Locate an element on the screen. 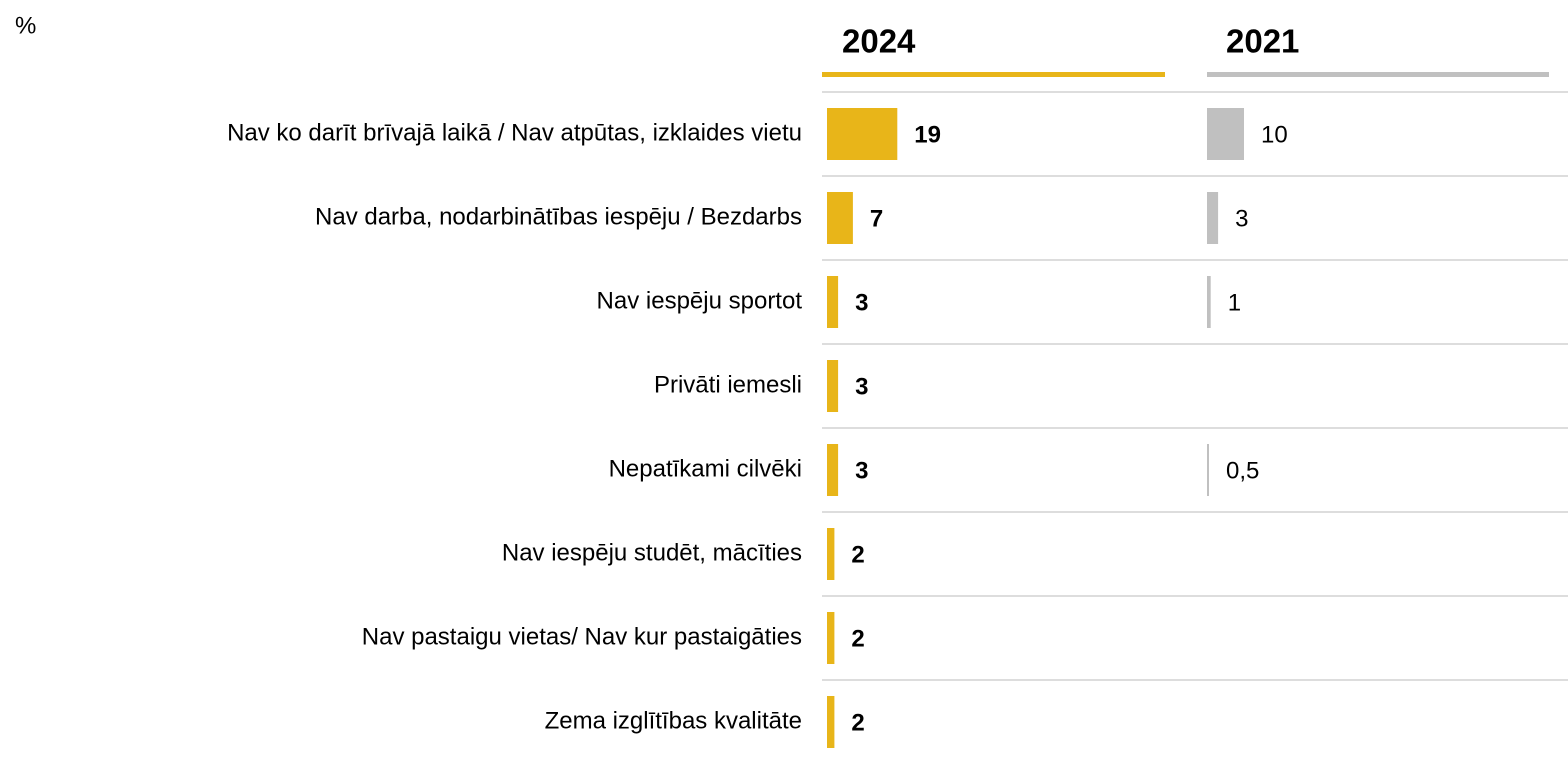  category-label: Nav iespēju sportot is located at coordinates (700, 300).